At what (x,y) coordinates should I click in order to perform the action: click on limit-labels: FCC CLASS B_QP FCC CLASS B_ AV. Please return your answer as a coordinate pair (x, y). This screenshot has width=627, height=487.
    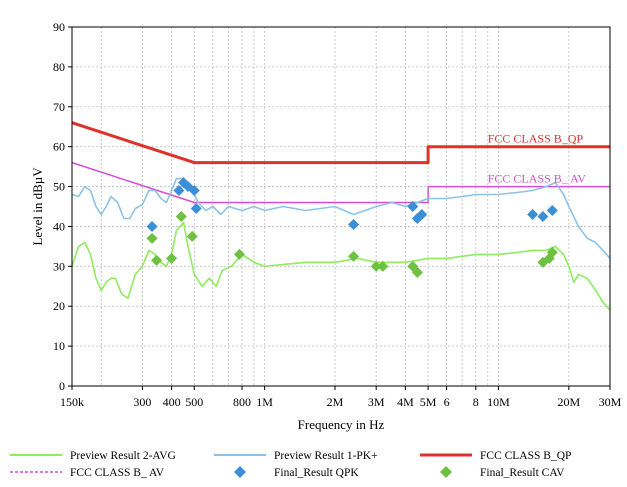
    Looking at the image, I should click on (537, 159).